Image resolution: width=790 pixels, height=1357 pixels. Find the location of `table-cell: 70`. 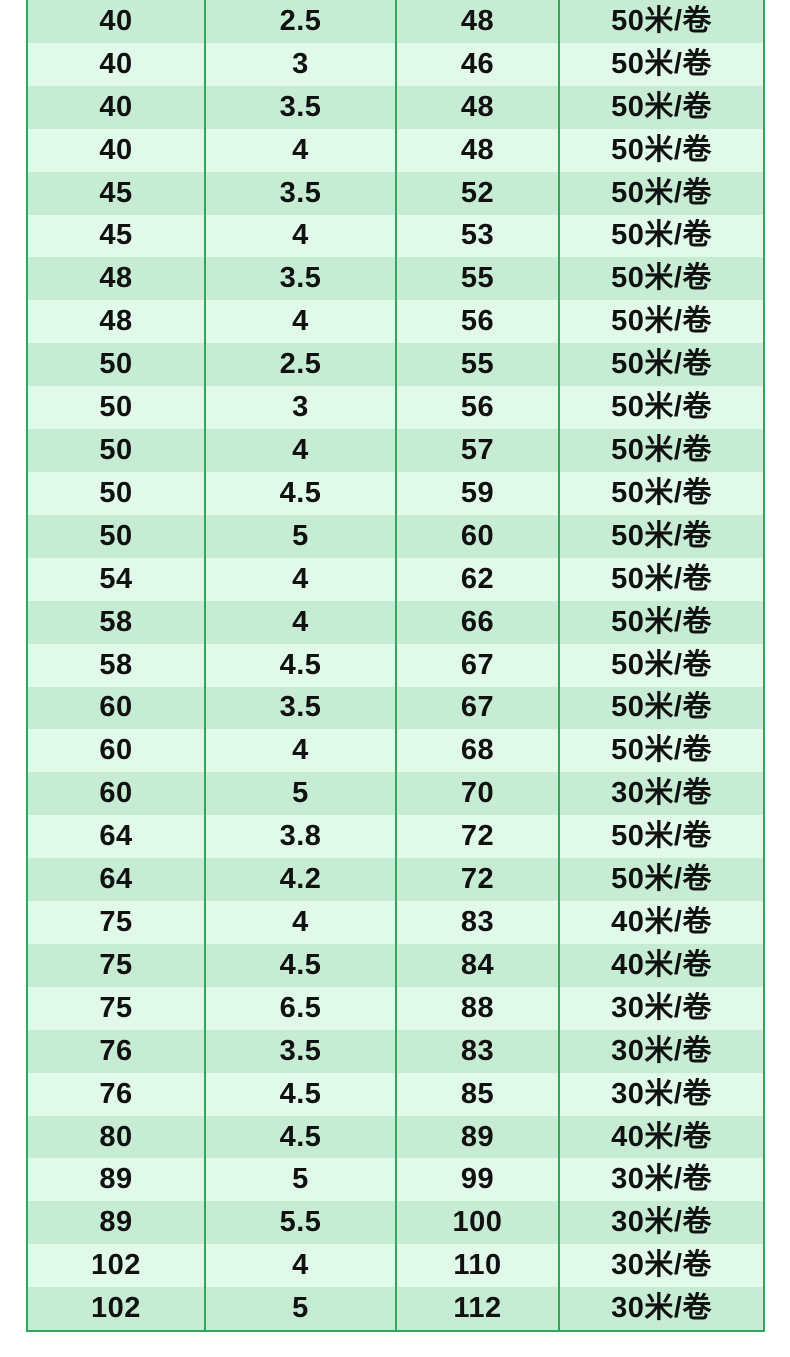

table-cell: 70 is located at coordinates (476, 794).